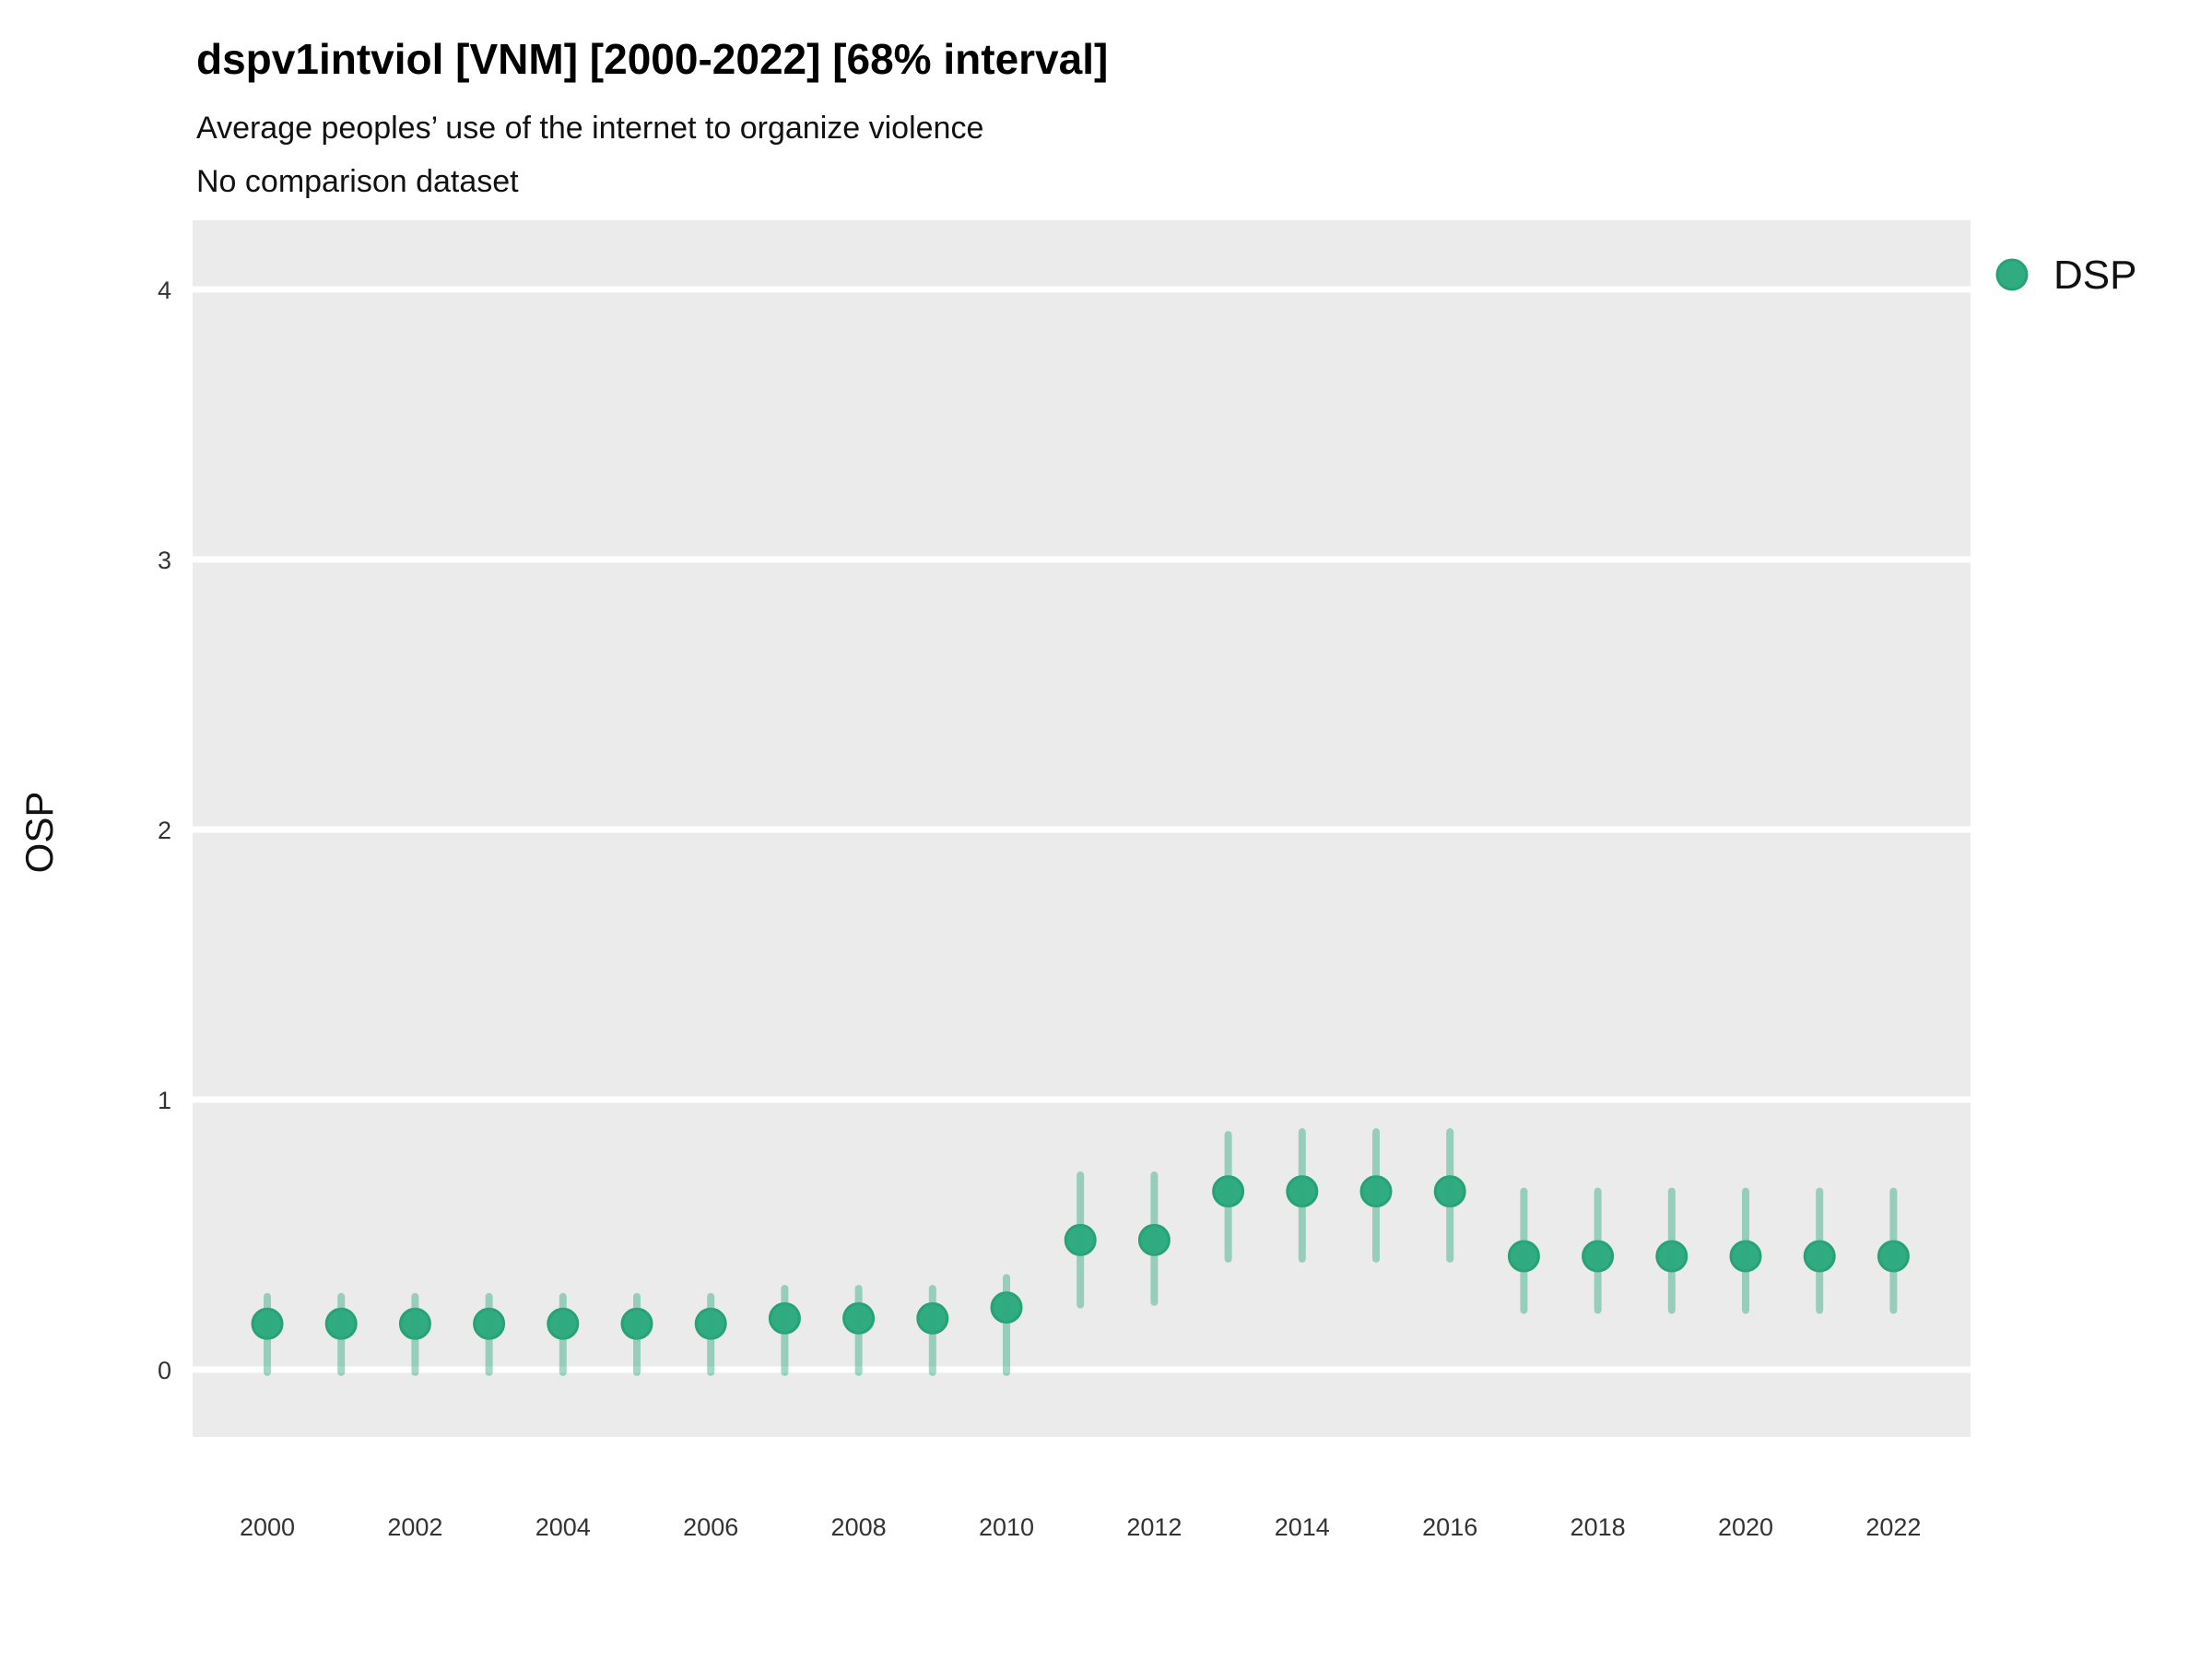  I want to click on data-point-2020, so click(1745, 1256).